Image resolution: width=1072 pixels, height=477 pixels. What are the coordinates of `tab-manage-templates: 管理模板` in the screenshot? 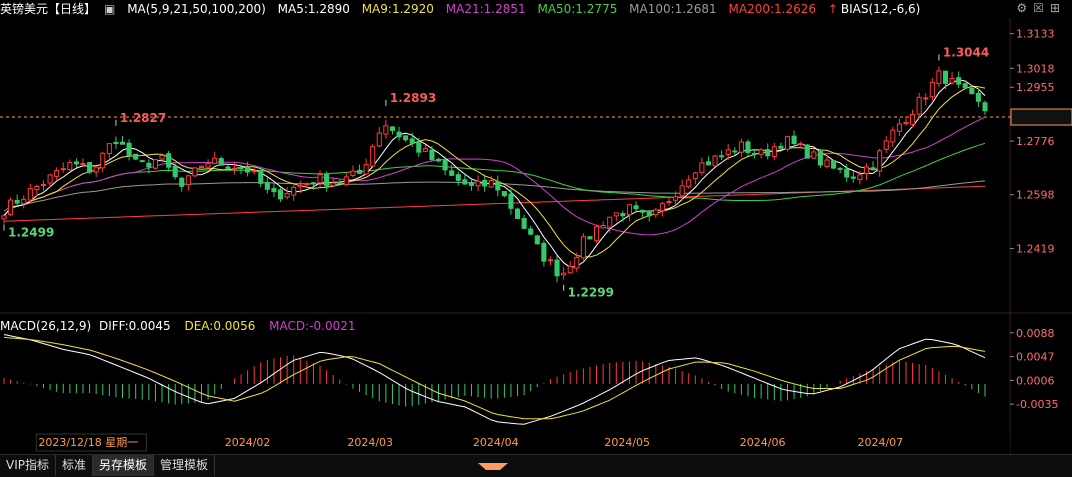 It's located at (185, 465).